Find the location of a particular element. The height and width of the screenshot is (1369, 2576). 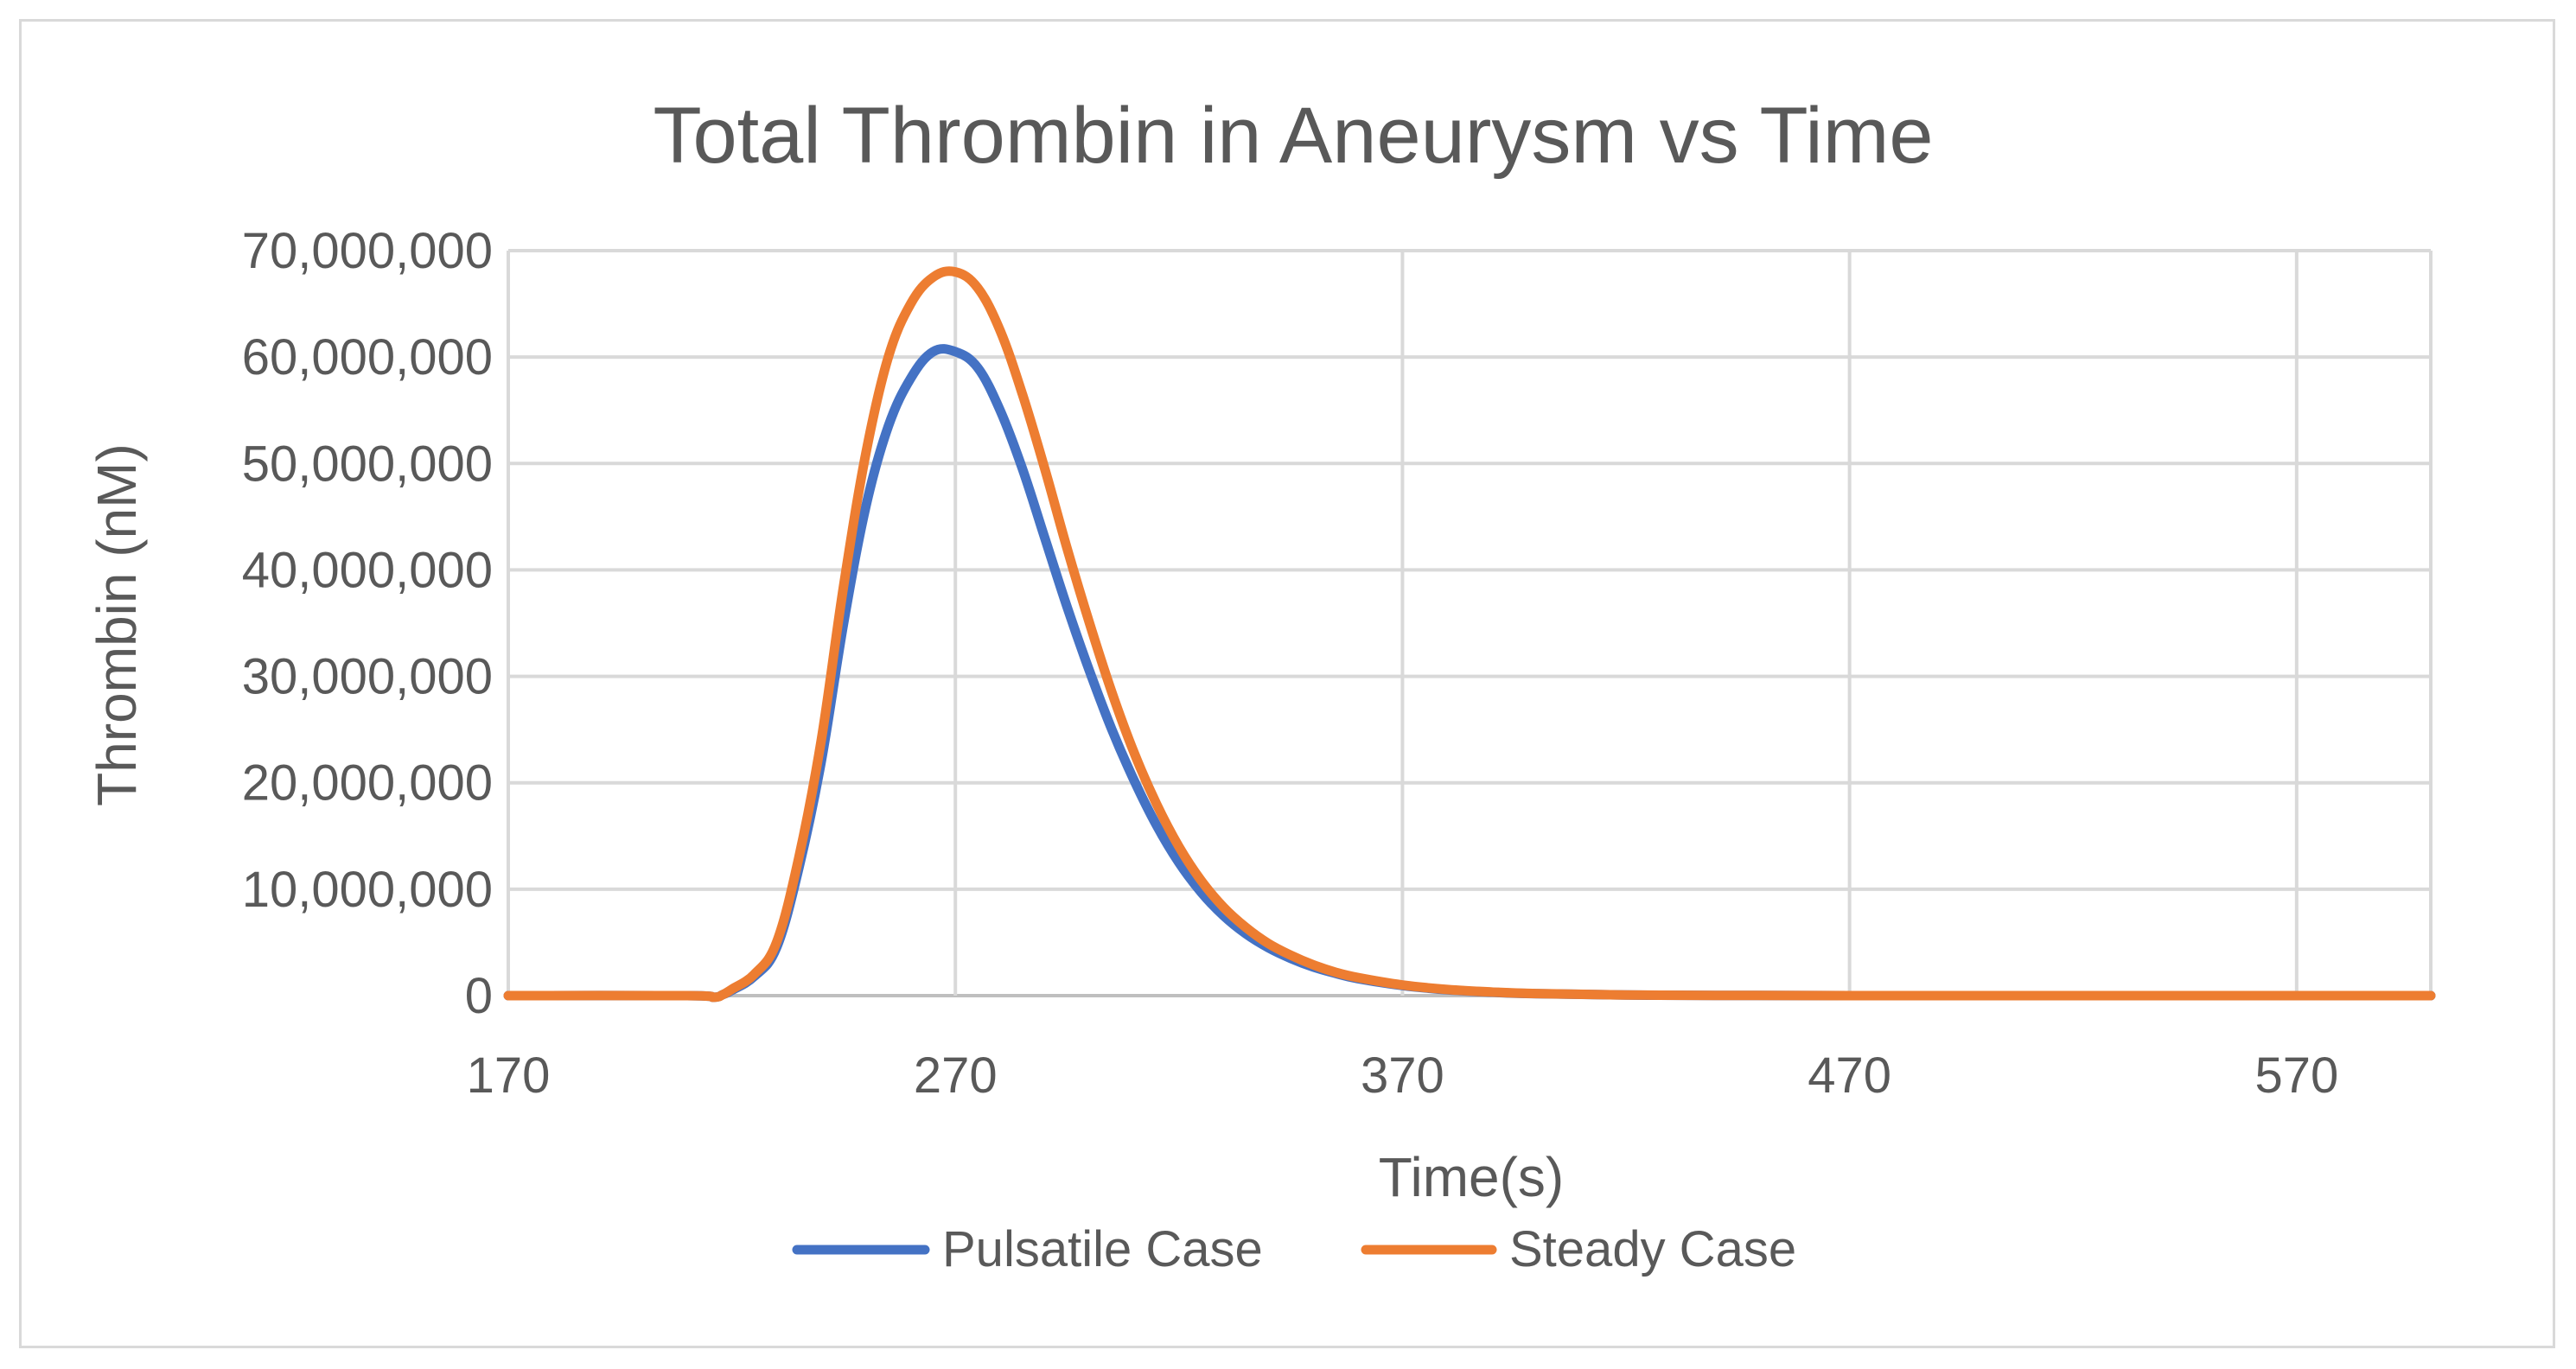

legend: Pulsatile Case Steady Case is located at coordinates (1294, 1249).